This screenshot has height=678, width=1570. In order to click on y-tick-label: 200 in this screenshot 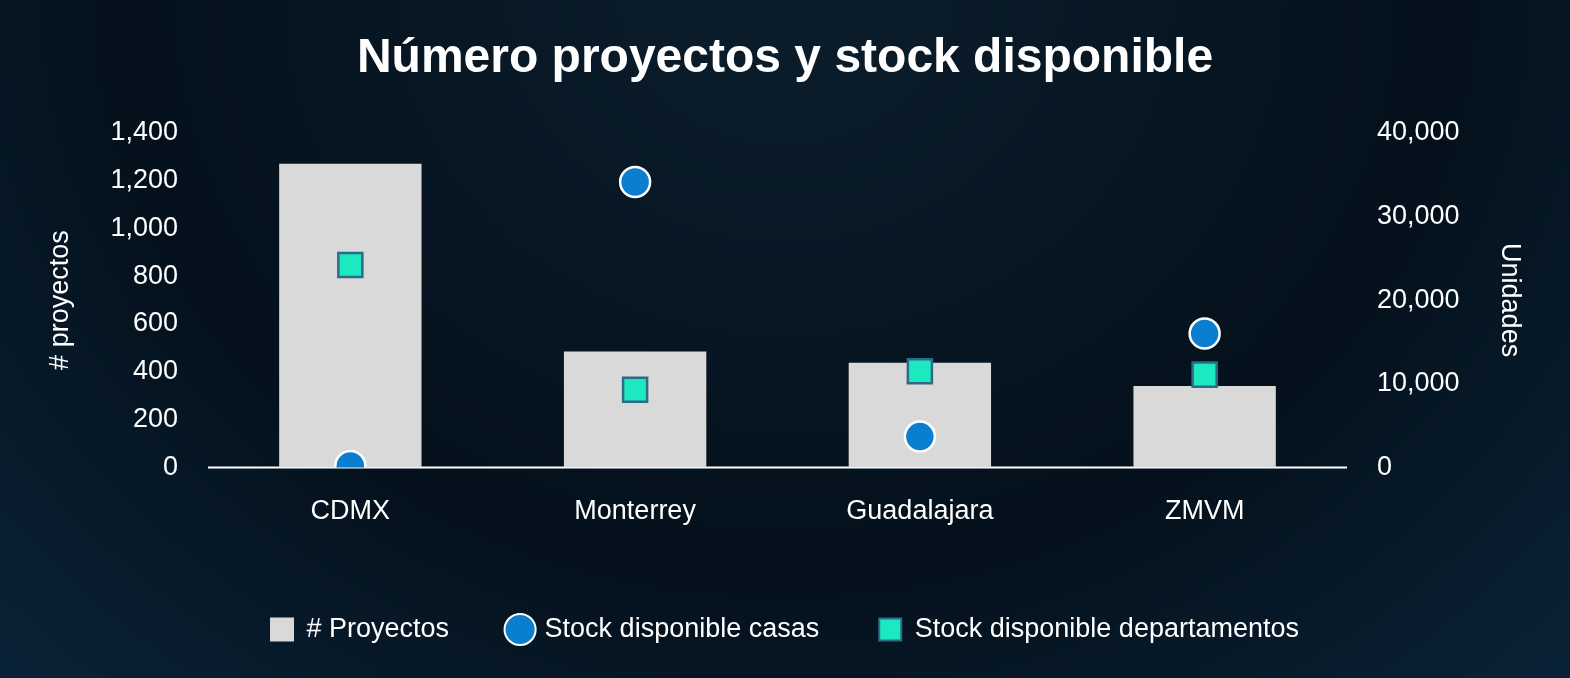, I will do `click(155, 418)`.